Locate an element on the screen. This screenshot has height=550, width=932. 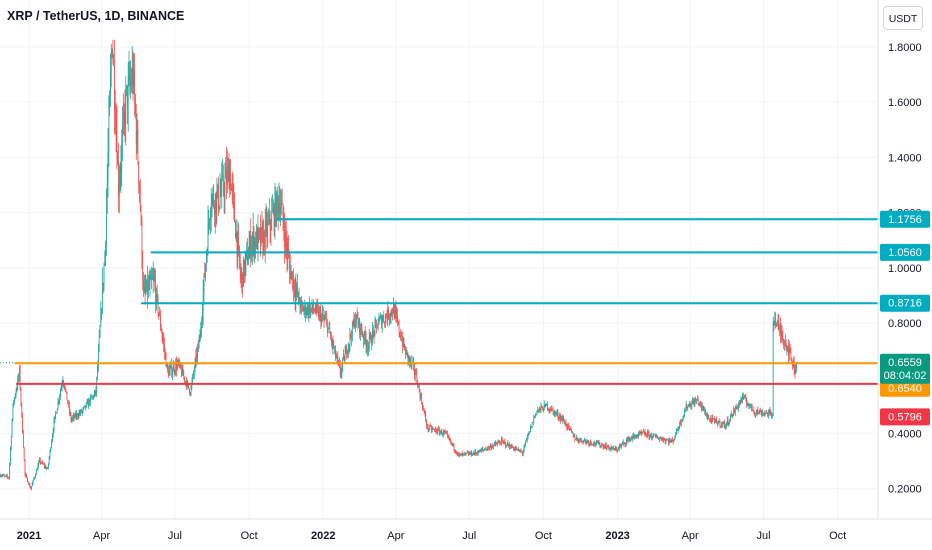
currency-button: USDT is located at coordinates (903, 18).